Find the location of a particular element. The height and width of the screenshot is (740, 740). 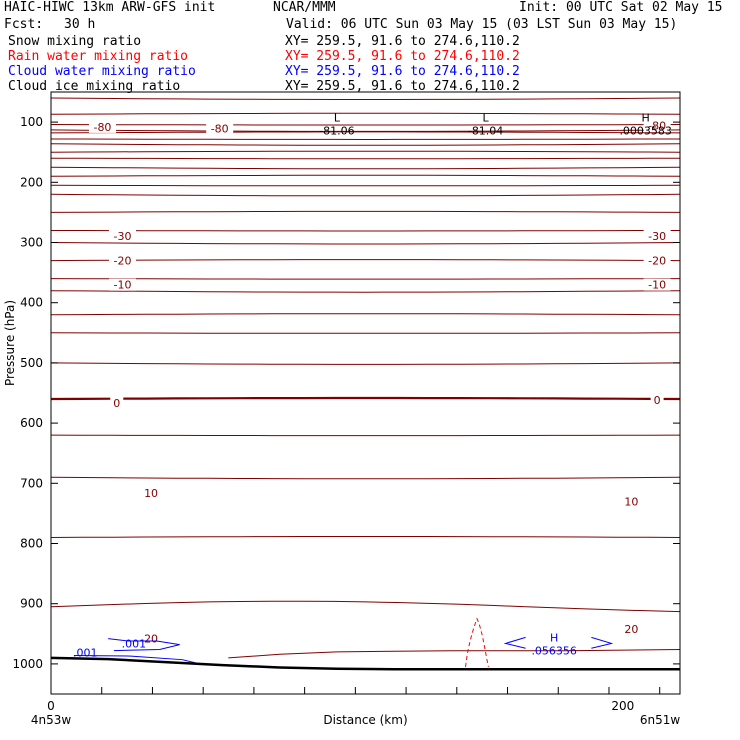

extremum-value: -81.04 is located at coordinates (485, 131).